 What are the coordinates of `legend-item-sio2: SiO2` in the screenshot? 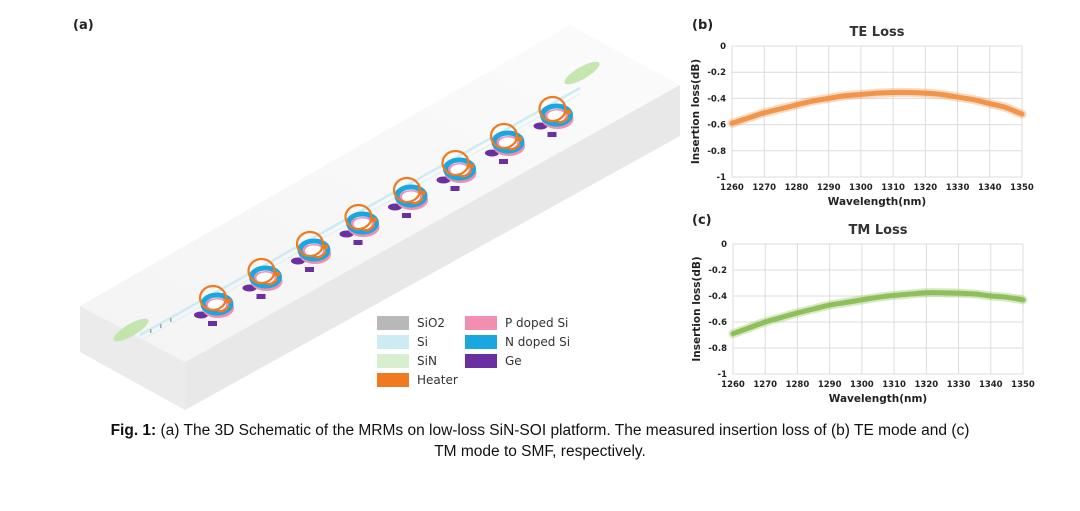 It's located at (411, 323).